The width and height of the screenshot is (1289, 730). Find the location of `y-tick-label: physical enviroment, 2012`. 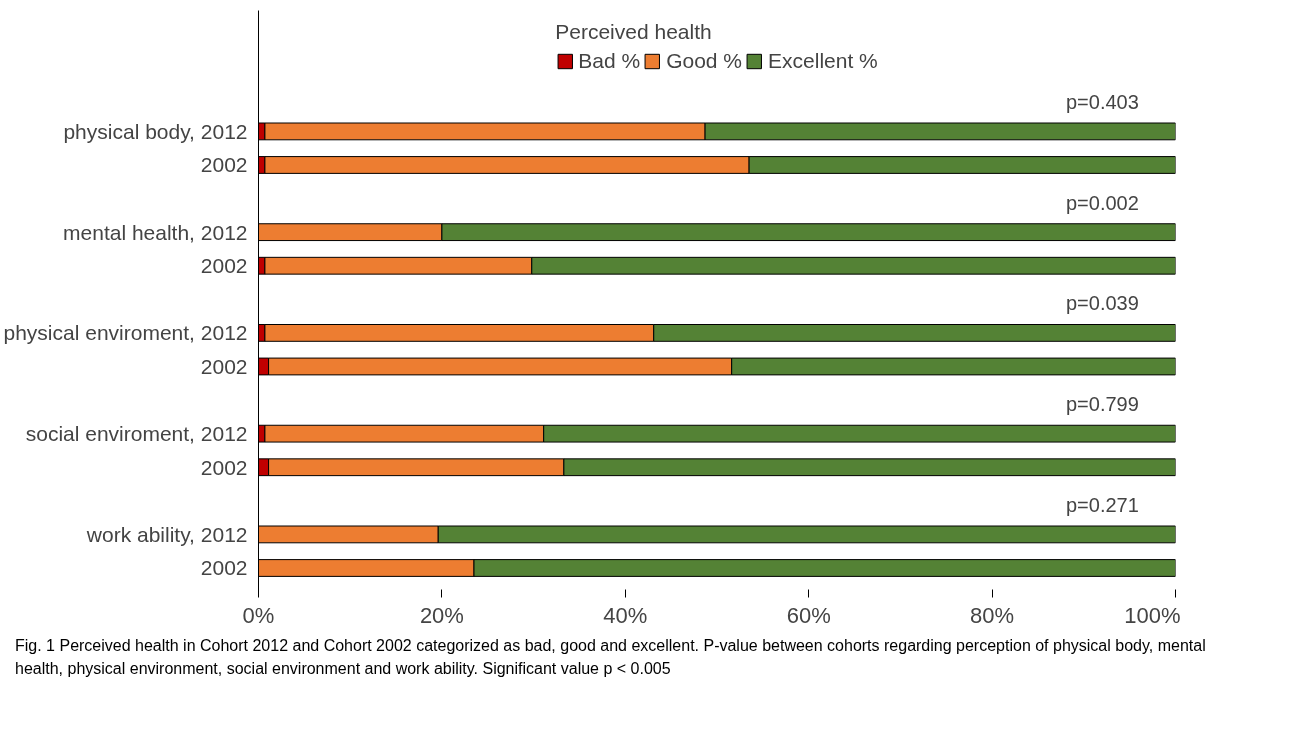

y-tick-label: physical enviroment, 2012 is located at coordinates (125, 333).